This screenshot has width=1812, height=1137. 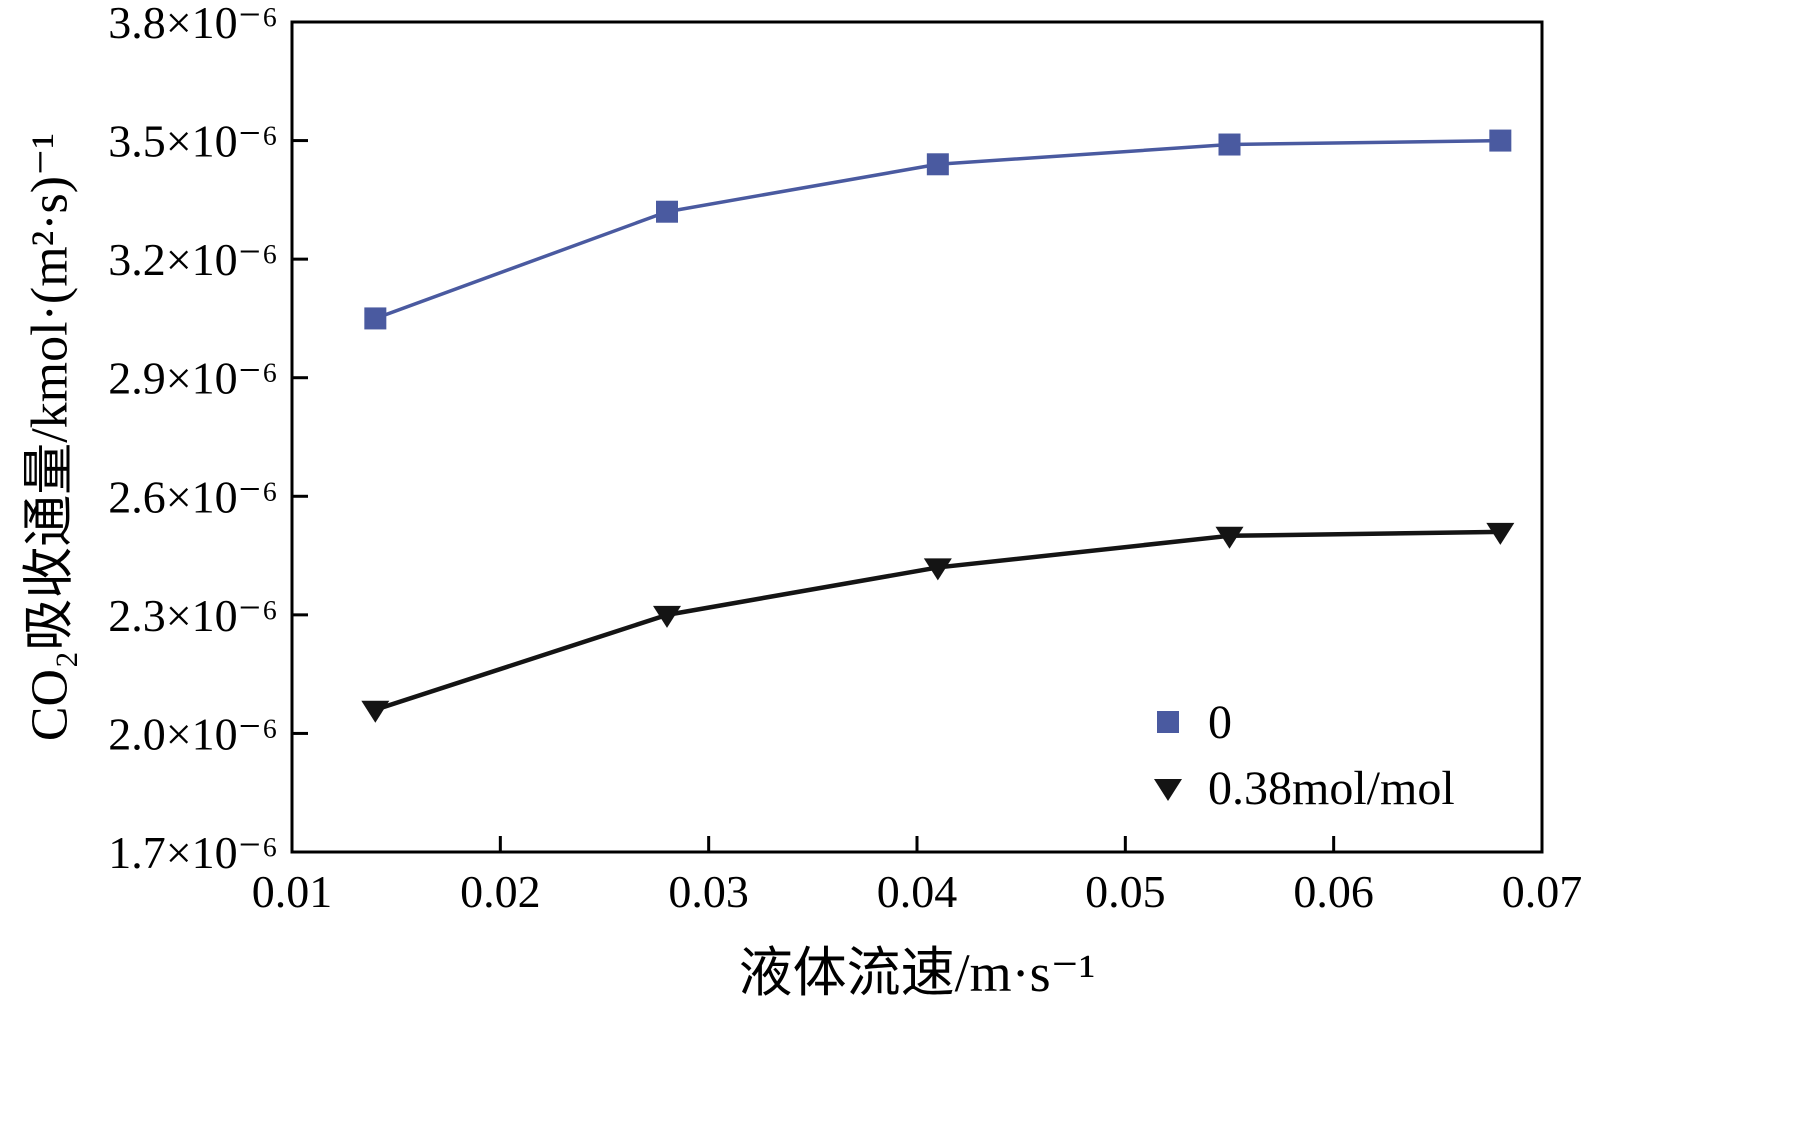 What do you see at coordinates (375, 318) in the screenshot?
I see `series-0-point-0-square-marker` at bounding box center [375, 318].